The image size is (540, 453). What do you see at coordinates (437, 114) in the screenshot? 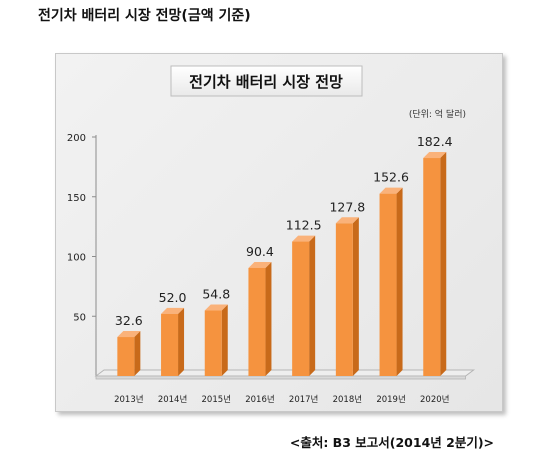
I see `unit-note: (단위: 억 달러)` at bounding box center [437, 114].